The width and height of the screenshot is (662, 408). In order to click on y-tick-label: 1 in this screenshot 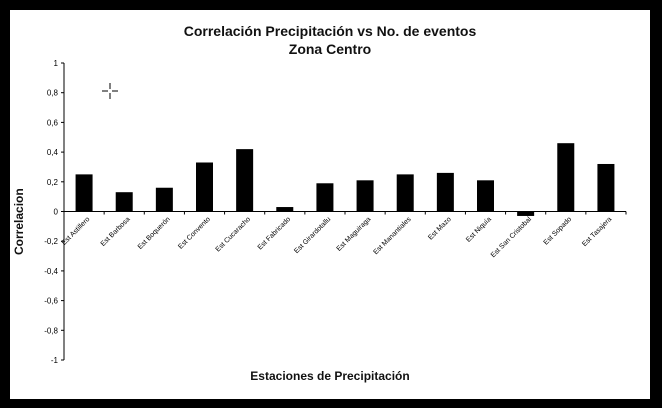, I will do `click(56, 63)`.